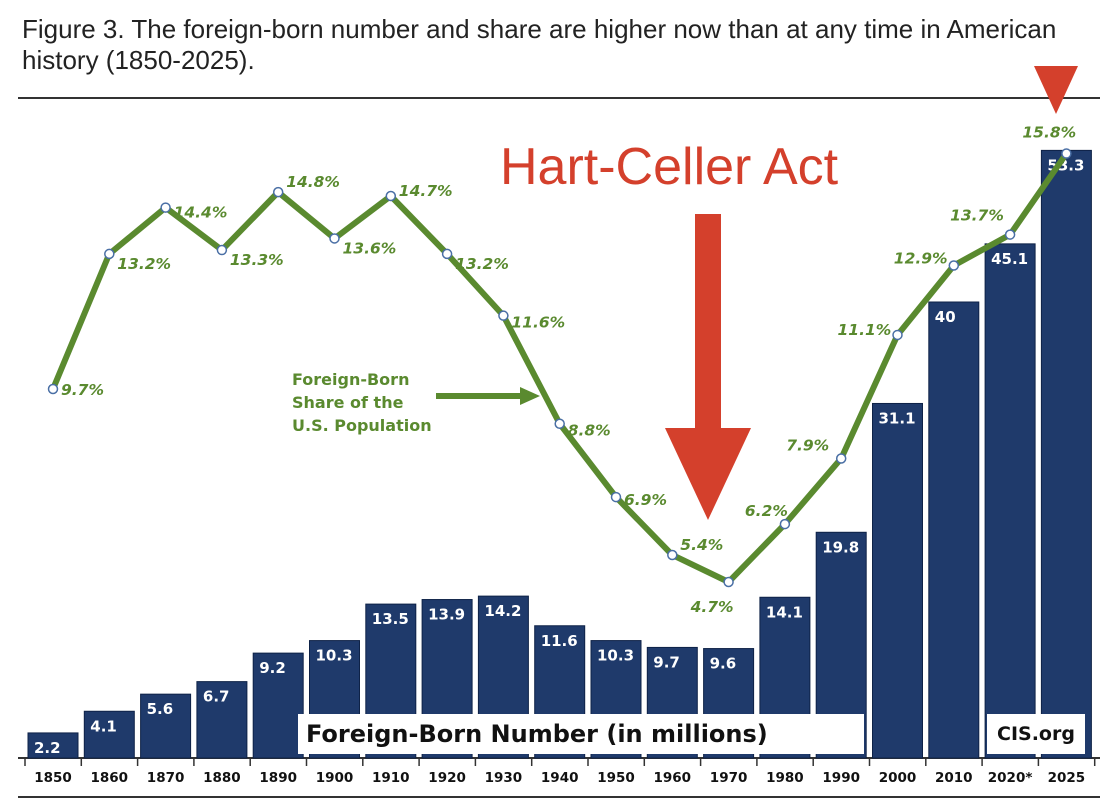 The image size is (1116, 803). Describe the element at coordinates (559, 98) in the screenshot. I see `title-divider` at that location.